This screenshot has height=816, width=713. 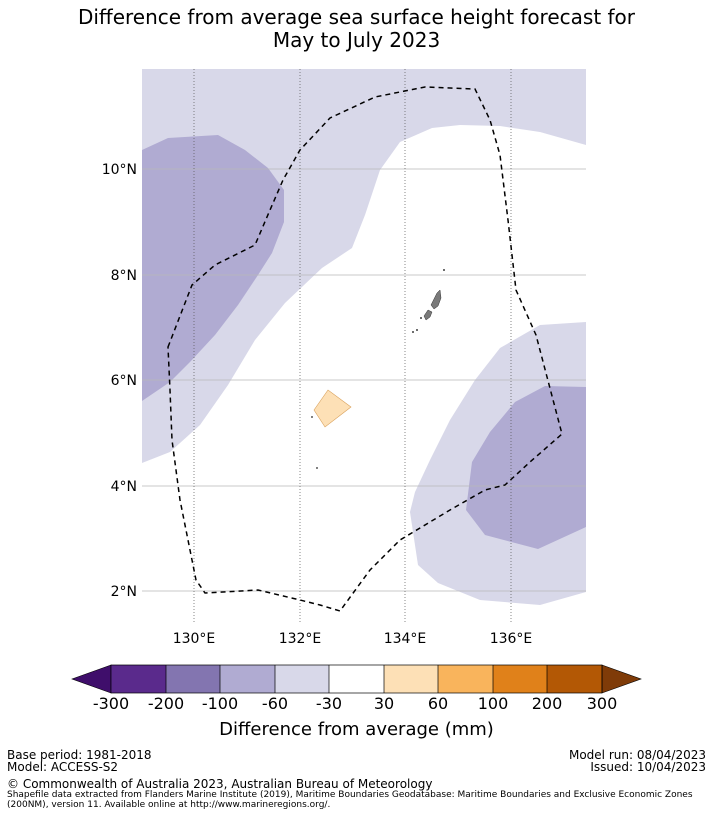 What do you see at coordinates (621, 679) in the screenshot?
I see `colorbar-extend-right` at bounding box center [621, 679].